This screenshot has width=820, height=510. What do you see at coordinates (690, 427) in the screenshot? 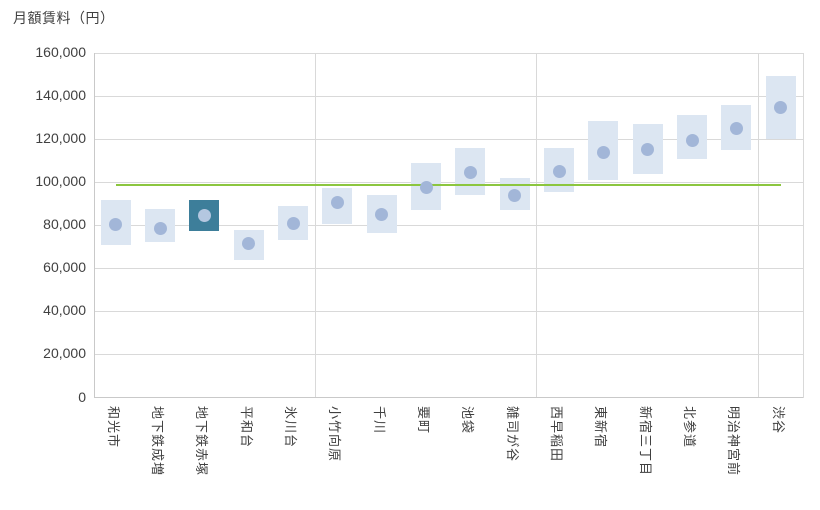
I see `x-category-label-text: 北参道` at bounding box center [690, 427].